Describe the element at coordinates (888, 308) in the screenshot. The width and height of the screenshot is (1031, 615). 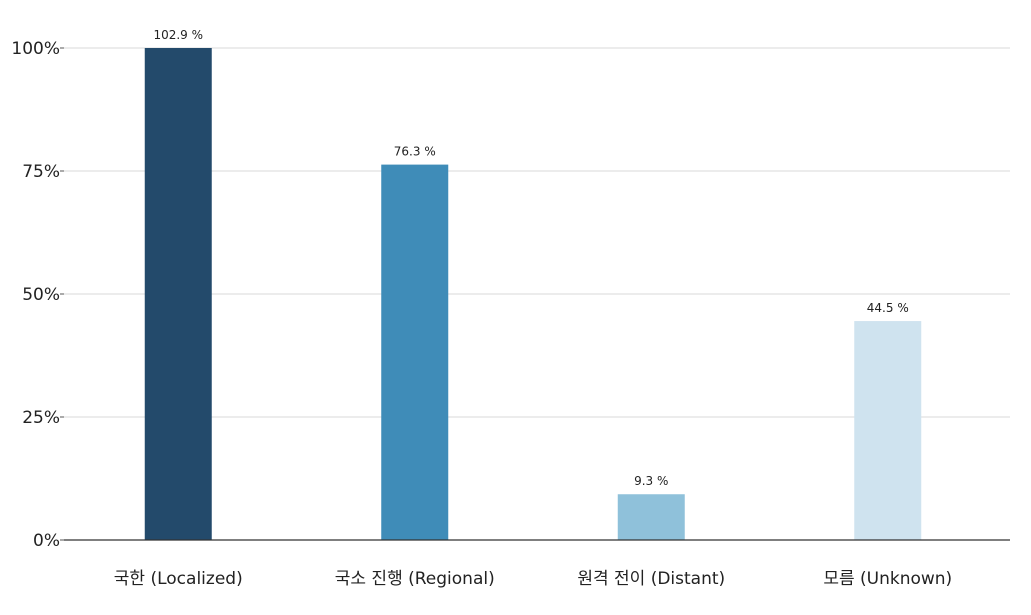
I see `data-label: 44.5 %` at that location.